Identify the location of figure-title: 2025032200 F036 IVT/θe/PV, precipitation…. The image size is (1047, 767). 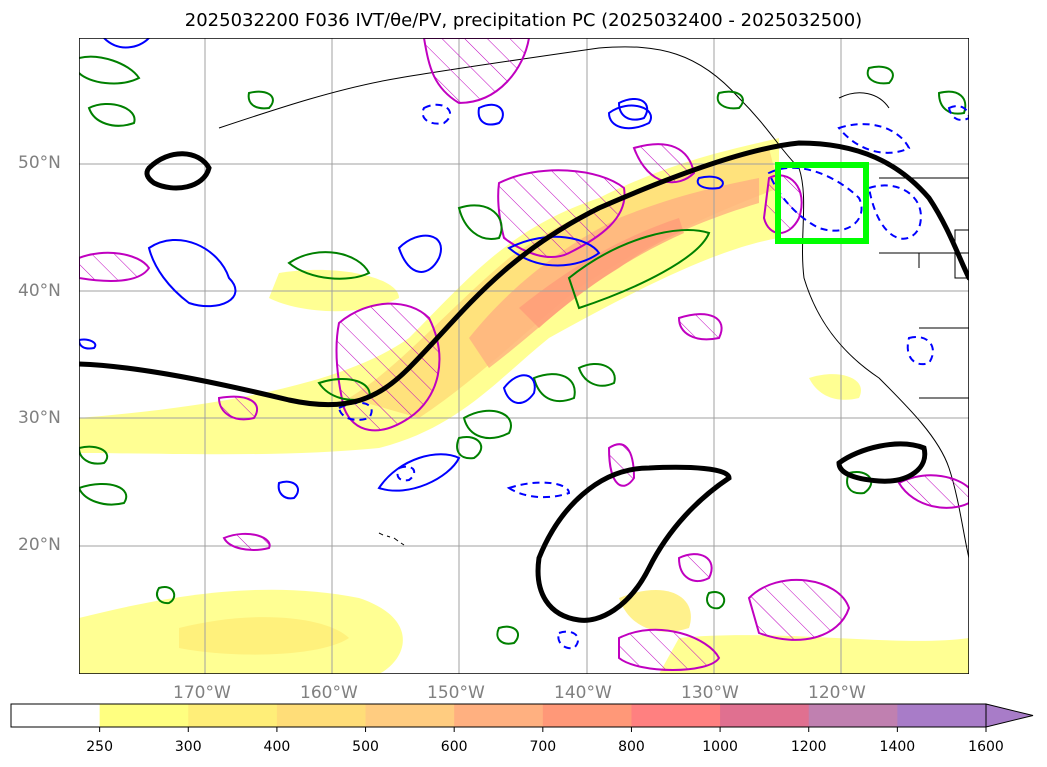
(523, 20).